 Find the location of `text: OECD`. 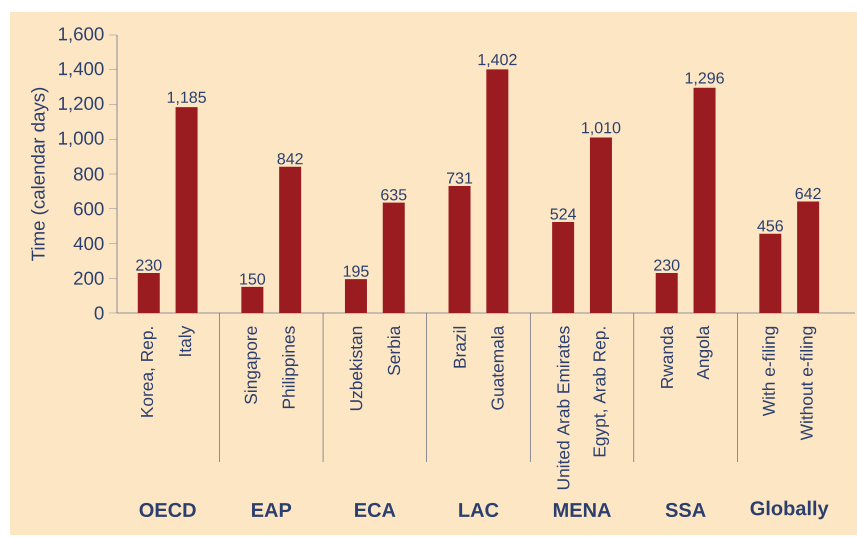

text: OECD is located at coordinates (168, 510).